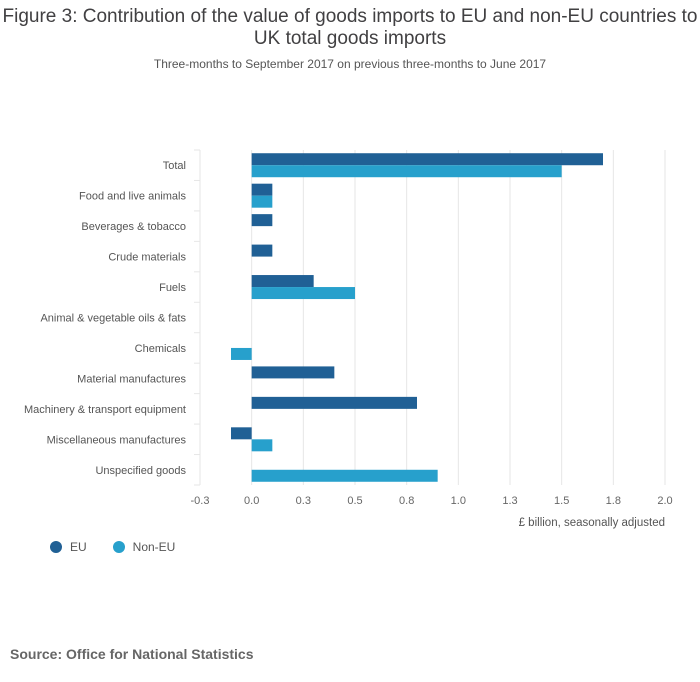 This screenshot has height=682, width=700. Describe the element at coordinates (78, 547) in the screenshot. I see `legend-label-eu: EU` at that location.